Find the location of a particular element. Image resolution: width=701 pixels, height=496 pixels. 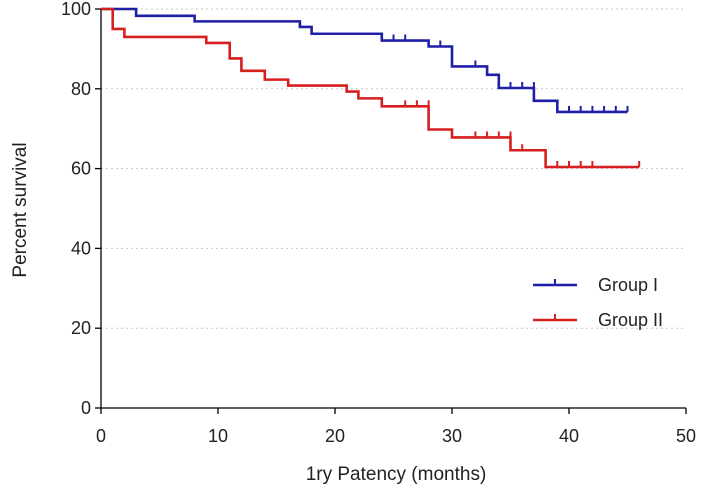

x-tick-label: 0 is located at coordinates (101, 436).